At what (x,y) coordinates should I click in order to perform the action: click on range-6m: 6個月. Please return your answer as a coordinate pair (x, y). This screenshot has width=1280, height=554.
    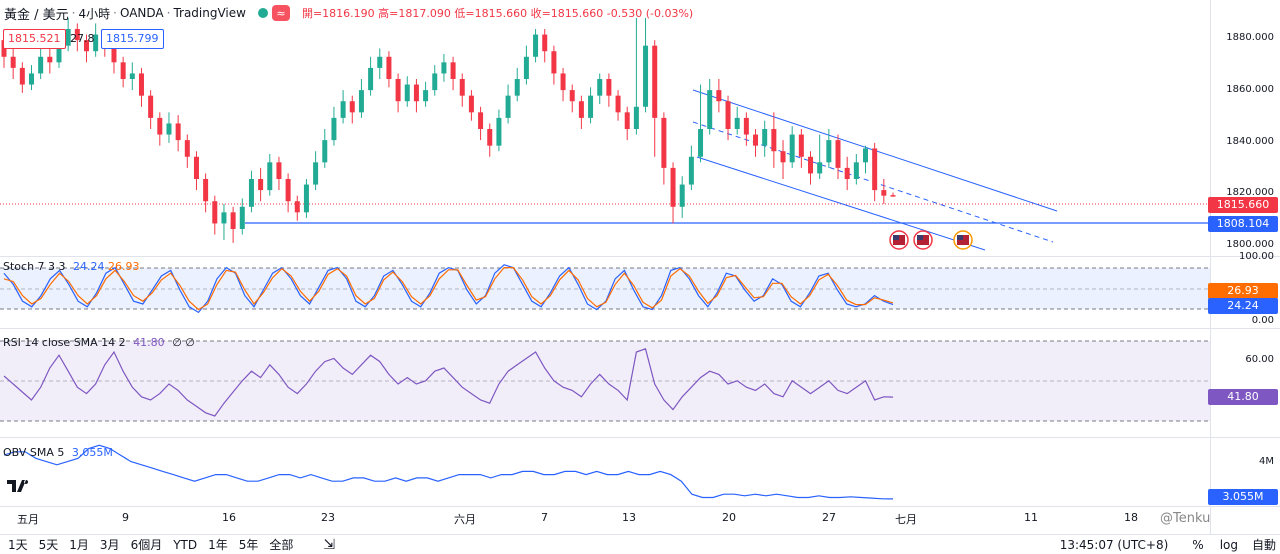
    Looking at the image, I should click on (146, 545).